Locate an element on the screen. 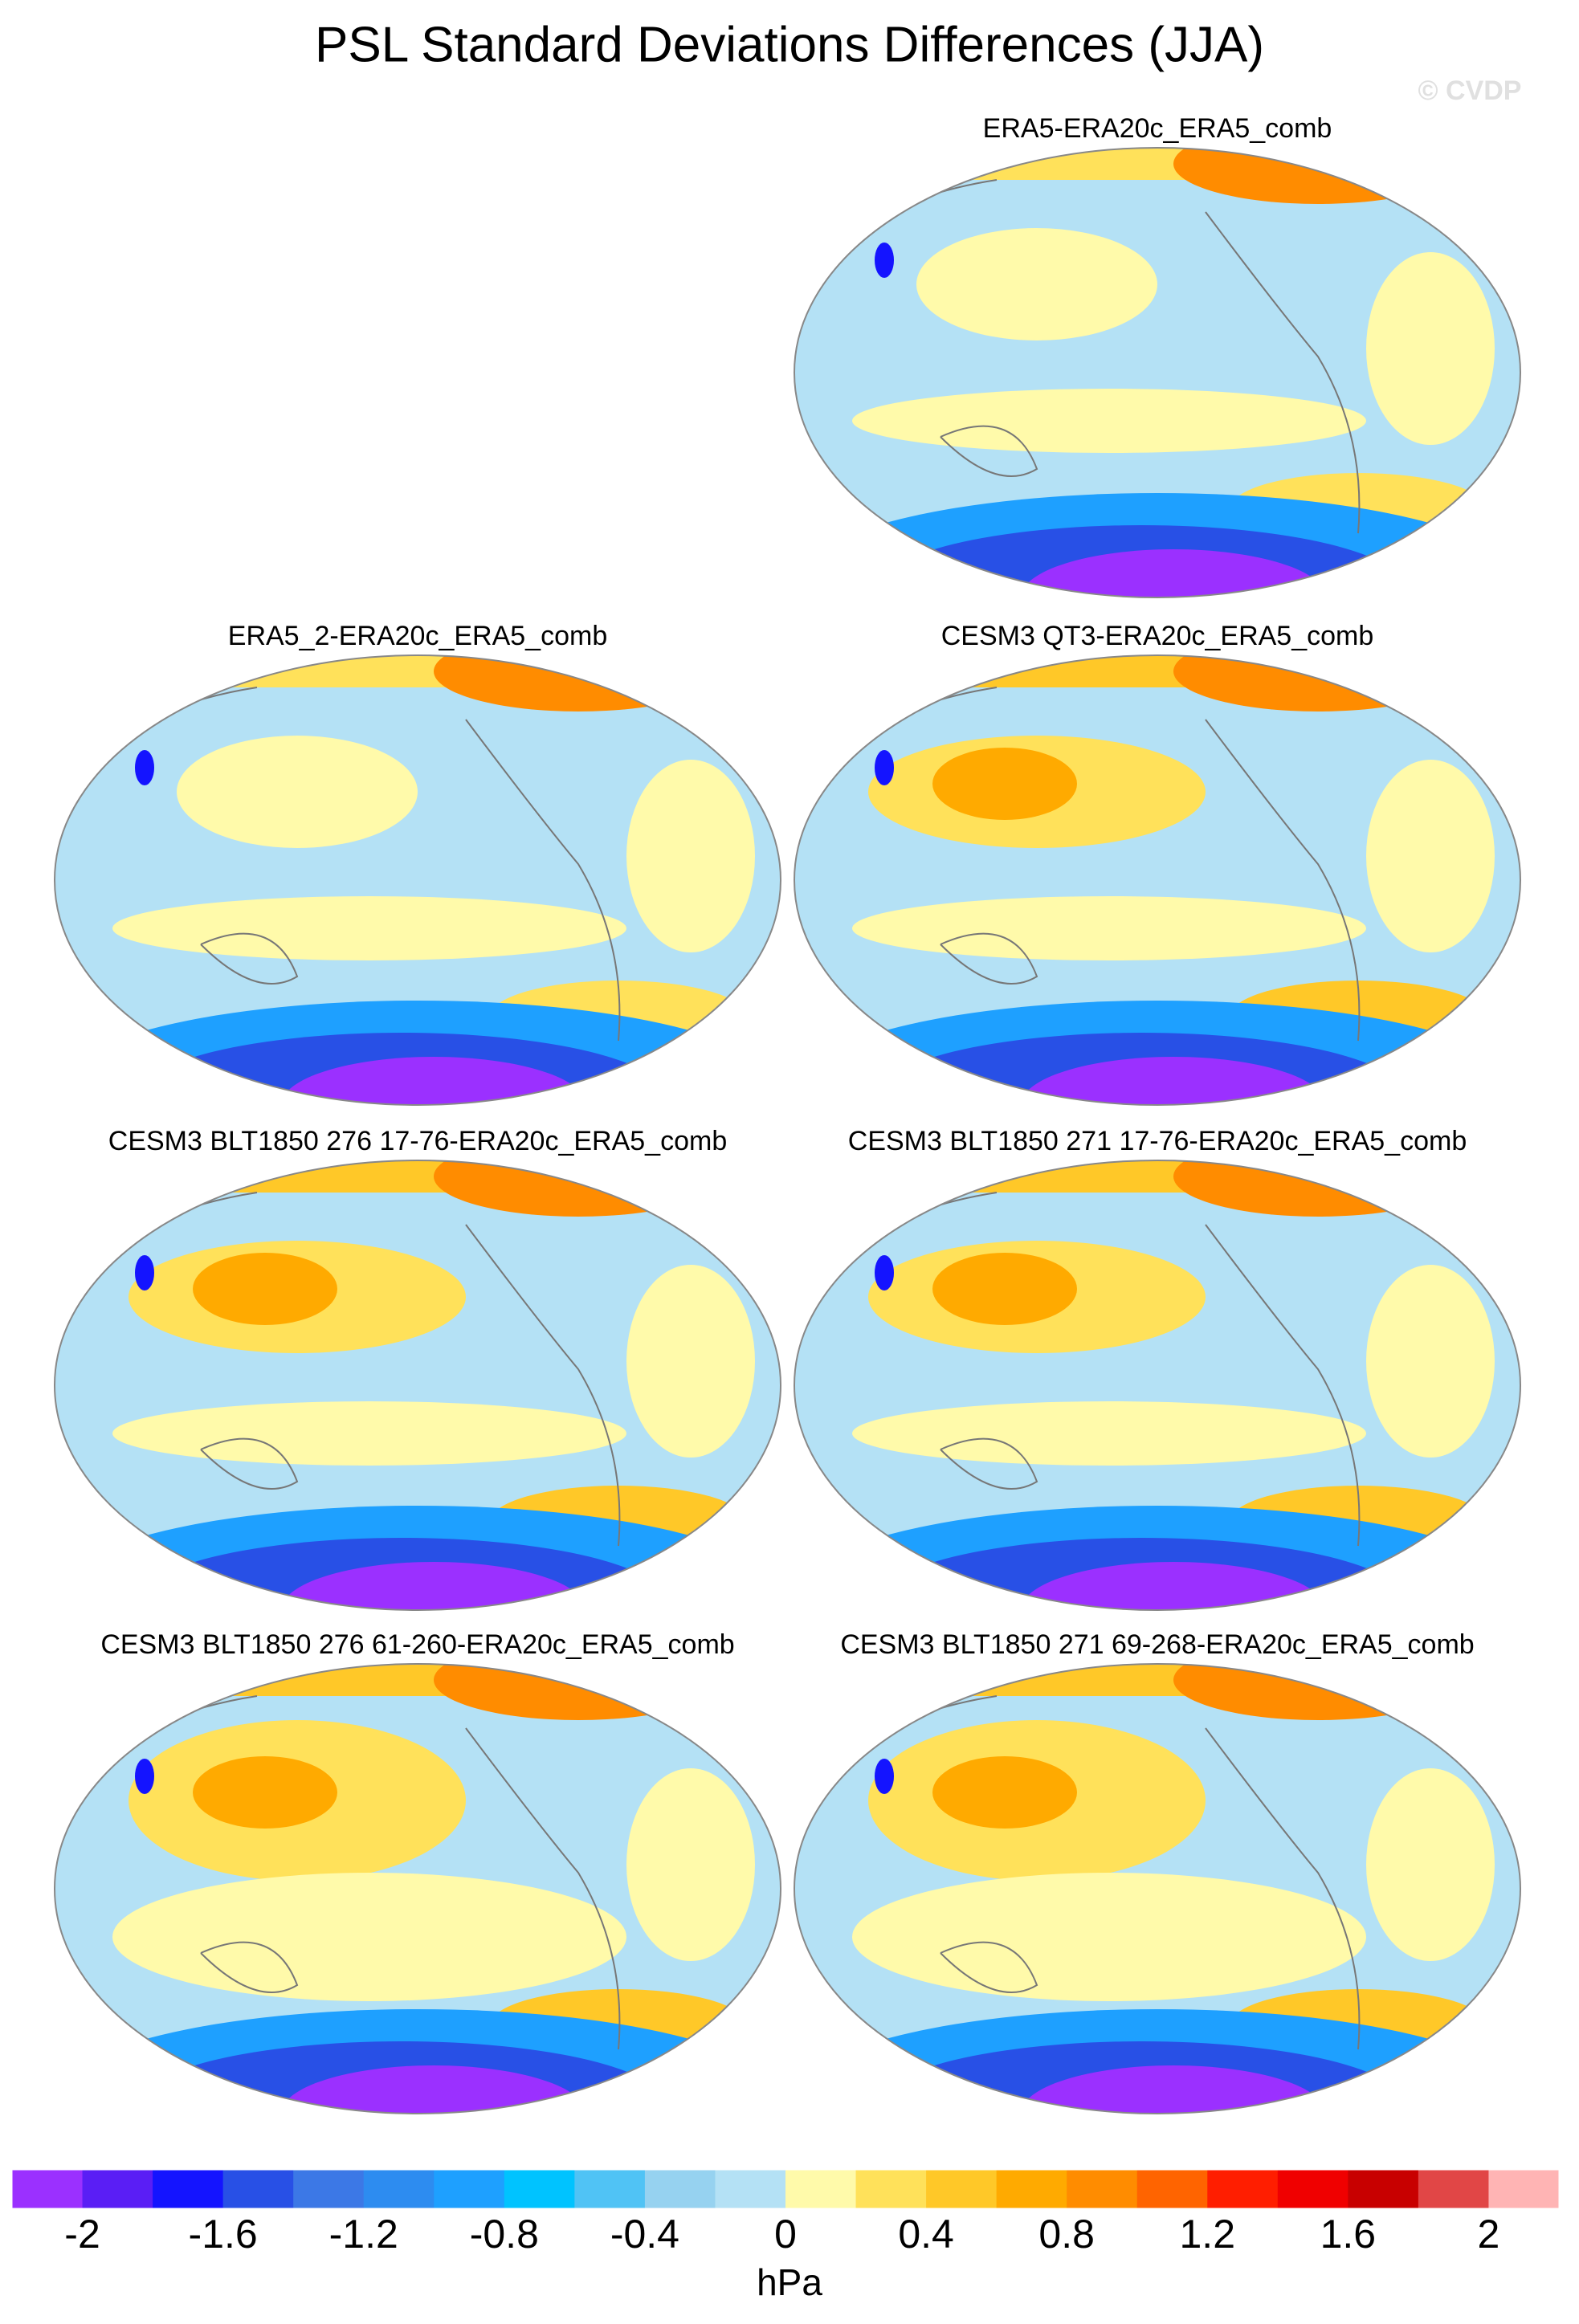 This screenshot has width=1579, height=2324. colorbar-tick-label: -0.8 is located at coordinates (504, 2234).